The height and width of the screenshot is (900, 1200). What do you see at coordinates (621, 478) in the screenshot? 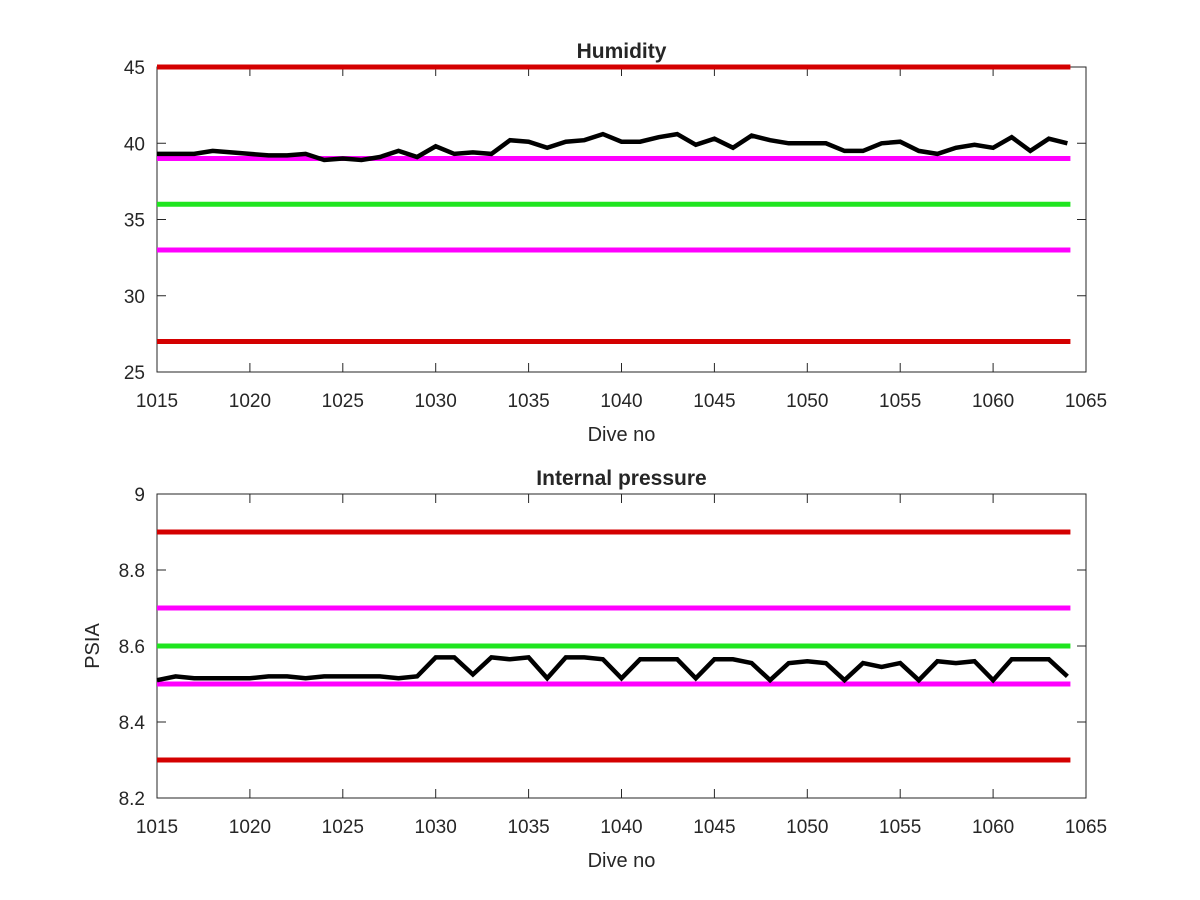
I see `chart-title: Internal pressure` at bounding box center [621, 478].